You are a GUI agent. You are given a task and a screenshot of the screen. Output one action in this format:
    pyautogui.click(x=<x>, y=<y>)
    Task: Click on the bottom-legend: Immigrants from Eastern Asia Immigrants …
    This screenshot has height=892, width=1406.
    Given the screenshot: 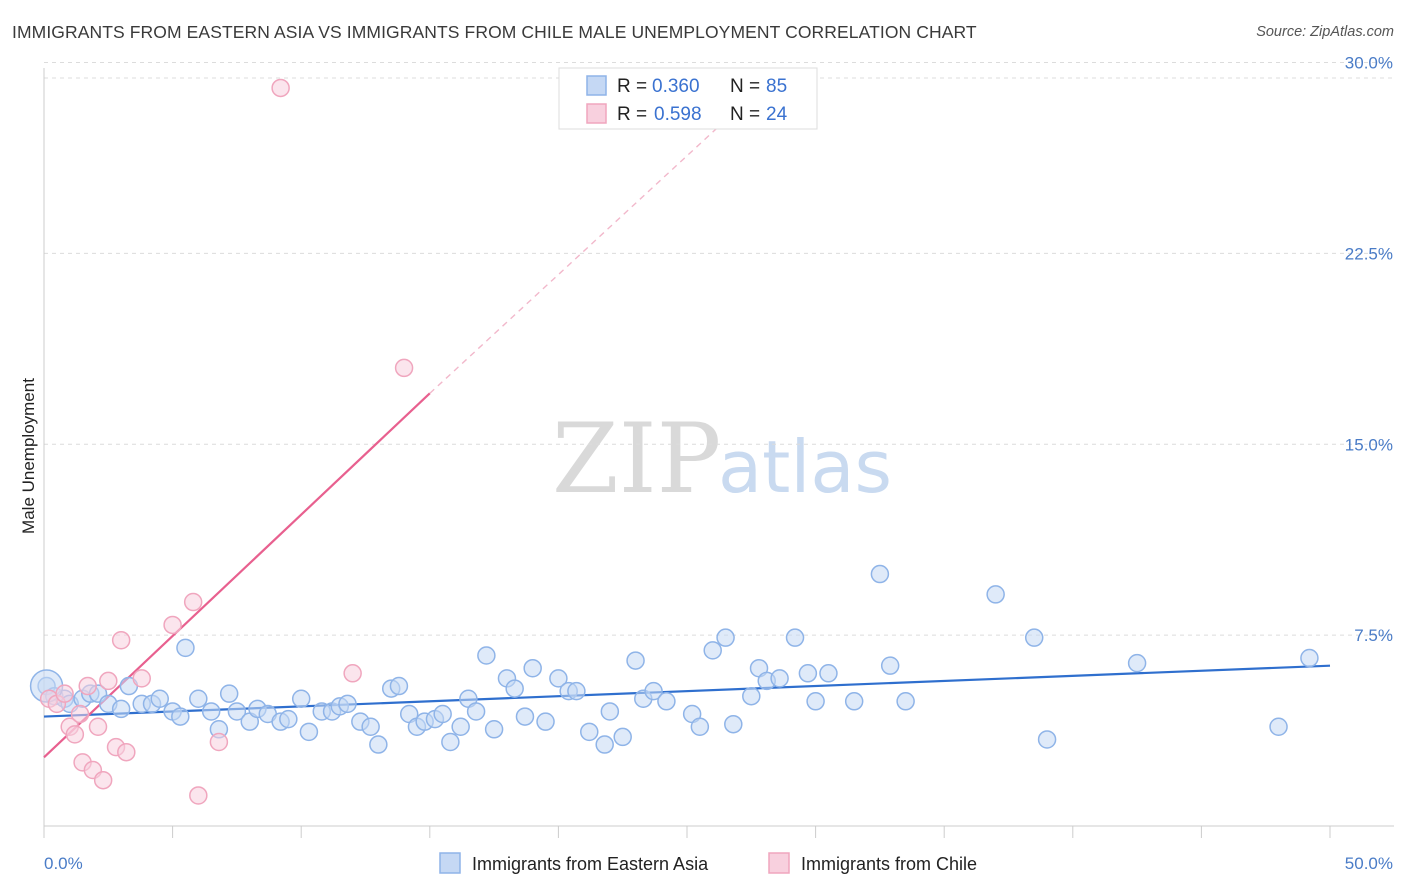 What is the action you would take?
    pyautogui.click(x=708, y=863)
    